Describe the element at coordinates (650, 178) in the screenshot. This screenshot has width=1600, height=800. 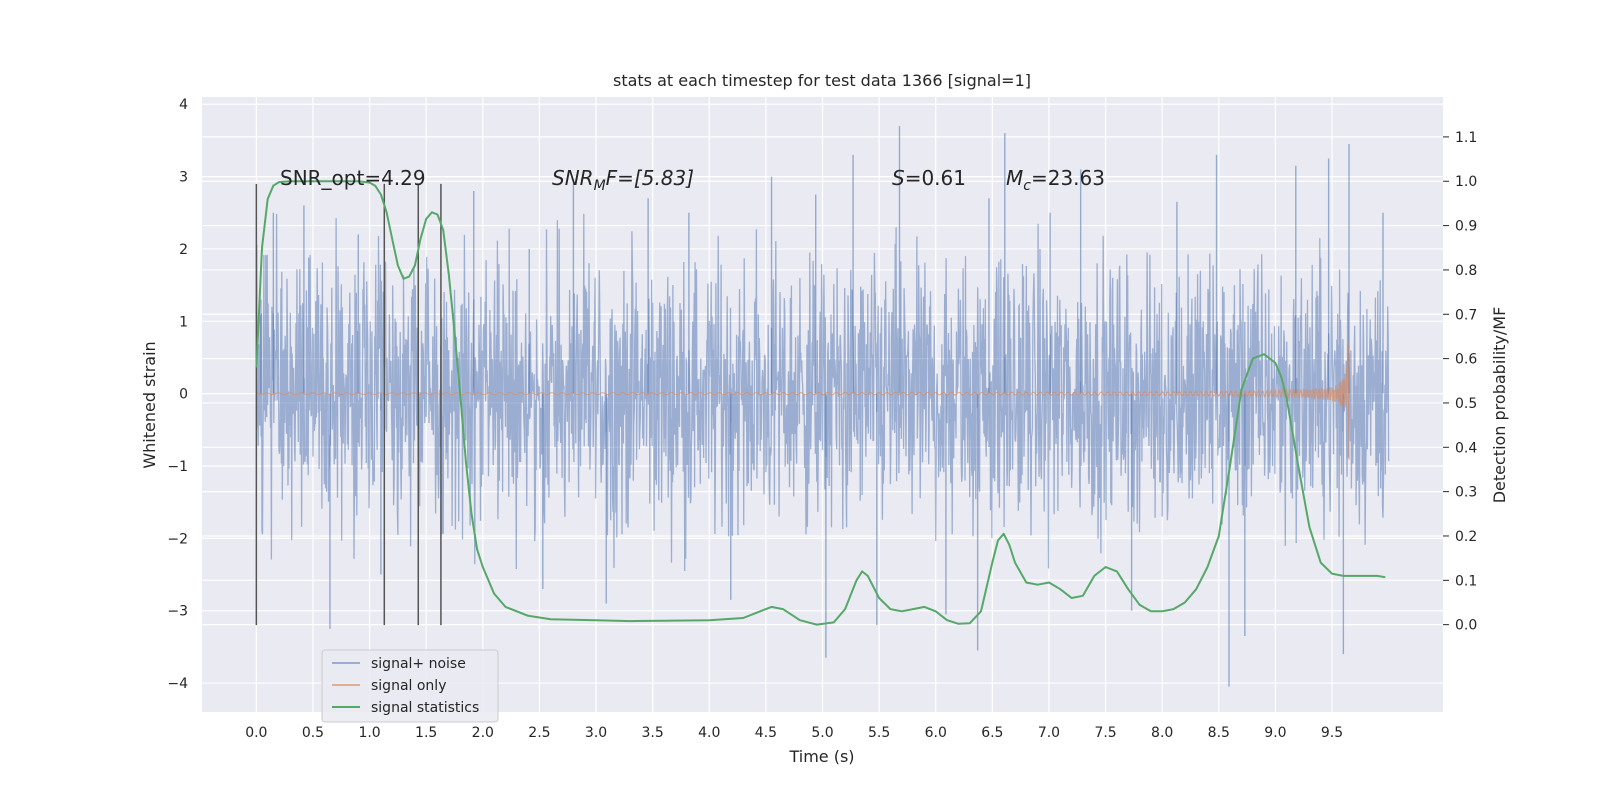
I see `annotation-snr-mf-rest: F=[5.83]` at that location.